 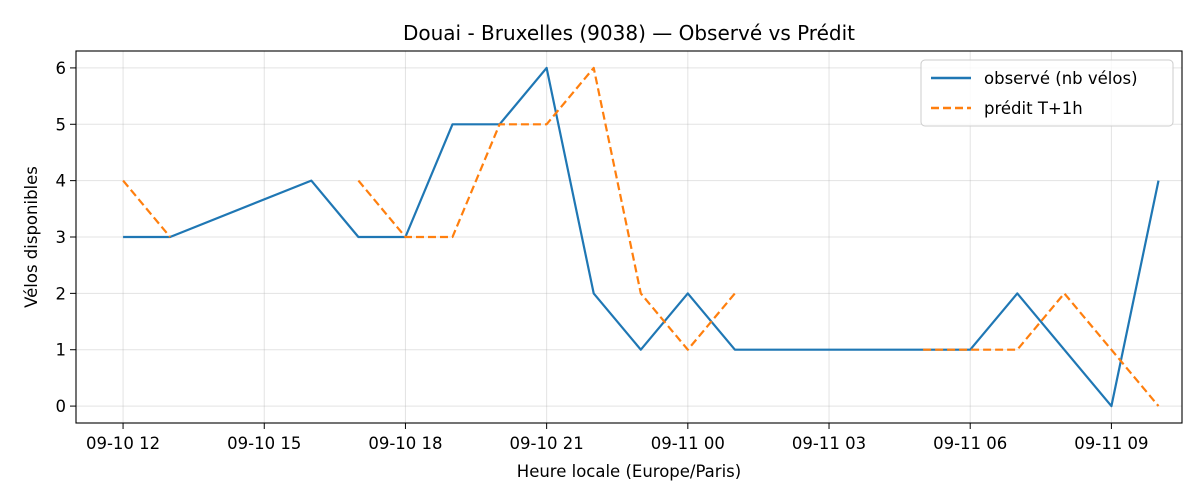 I want to click on y-tick-label: 2, so click(x=61, y=293).